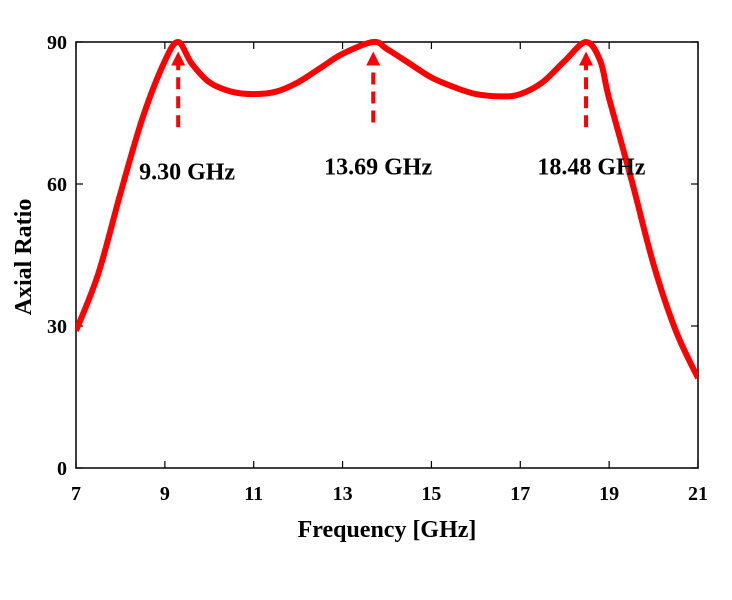 This screenshot has width=732, height=600. Describe the element at coordinates (378, 168) in the screenshot. I see `peak-frequency-label: 13.69 GHz` at that location.